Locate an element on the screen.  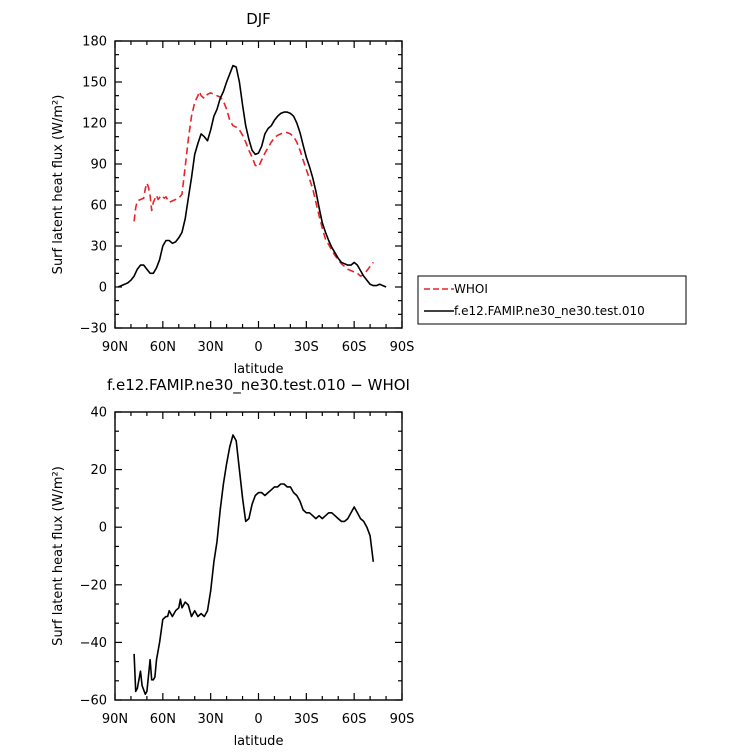
y-tick-label: −30 is located at coordinates (93, 329).